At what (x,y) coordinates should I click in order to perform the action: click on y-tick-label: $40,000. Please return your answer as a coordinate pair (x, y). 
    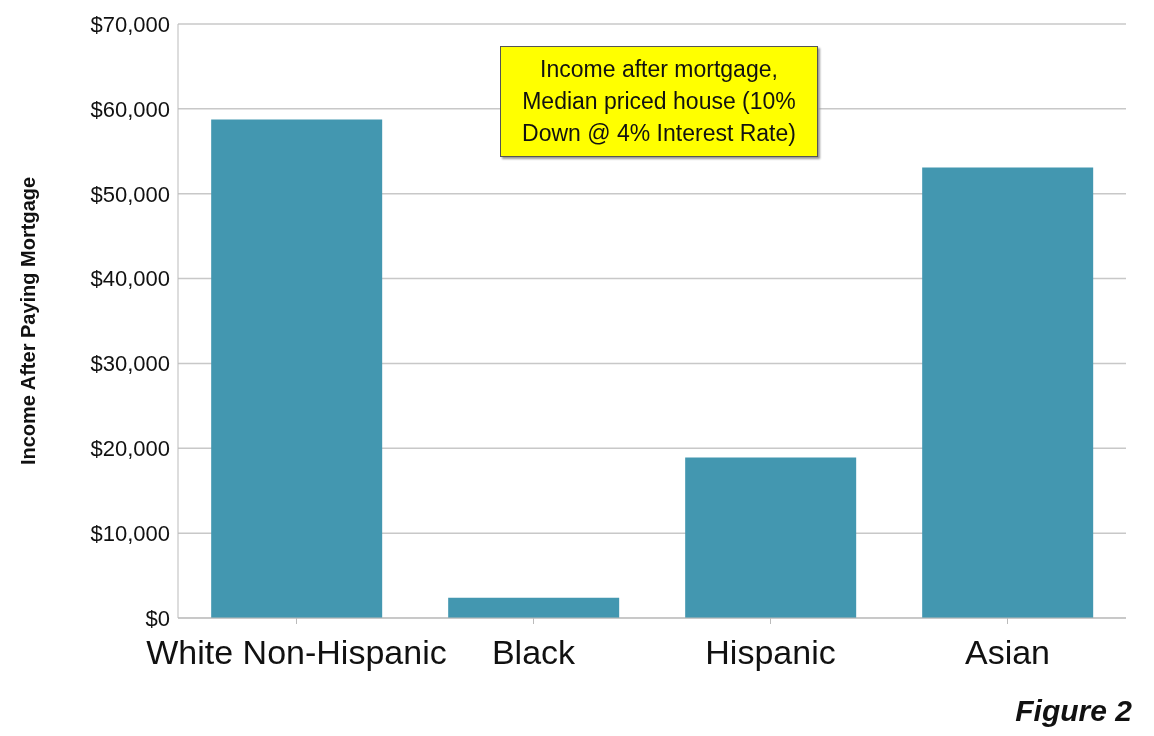
    Looking at the image, I should click on (130, 279).